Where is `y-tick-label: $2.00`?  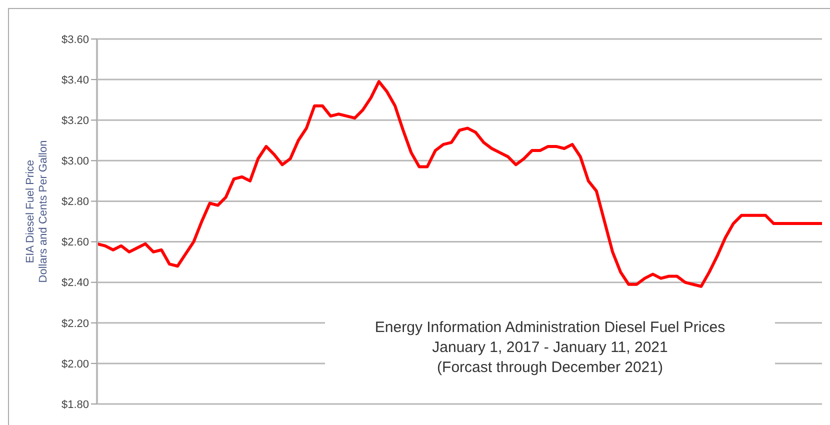
y-tick-label: $2.00 is located at coordinates (75, 364).